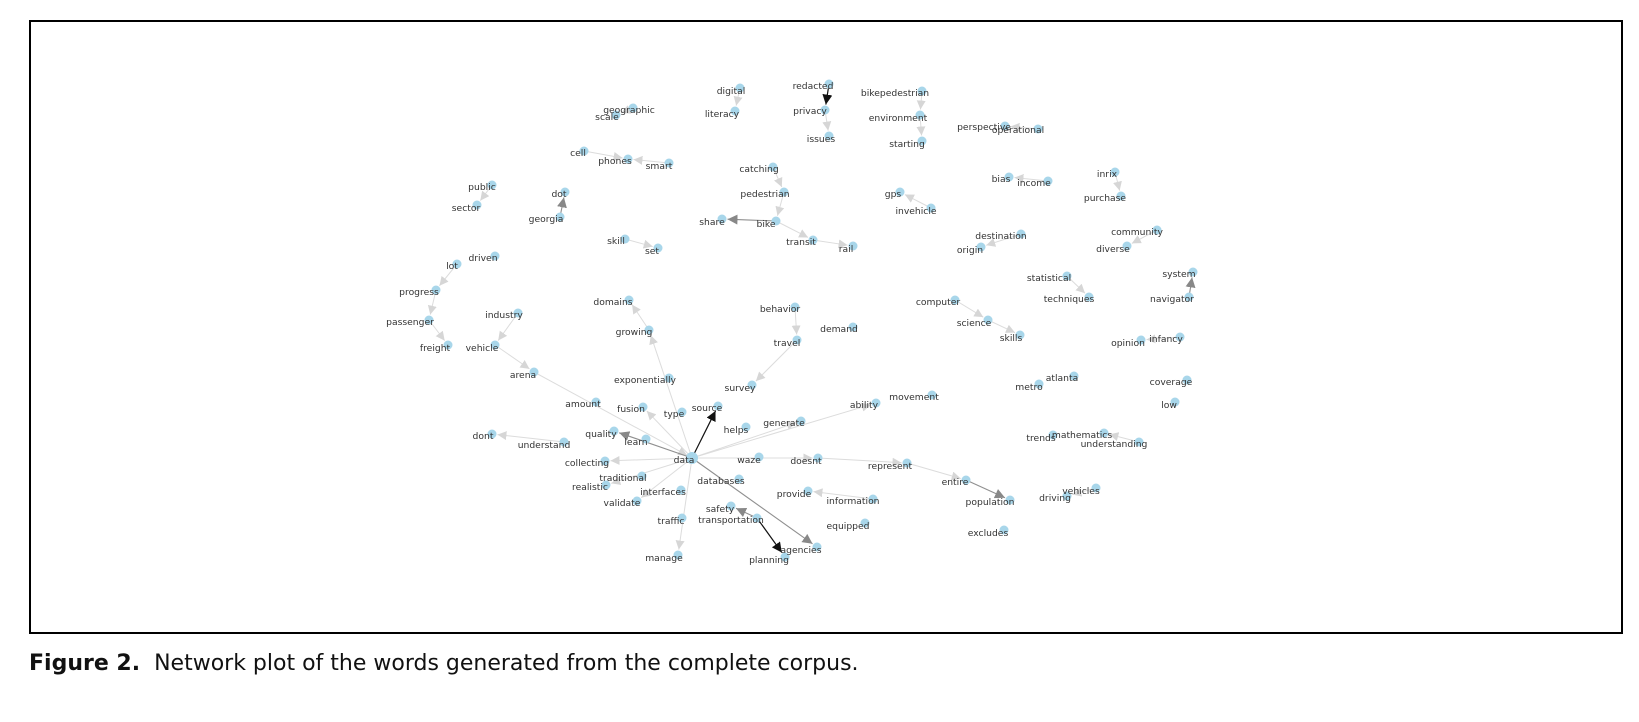 Image resolution: width=1639 pixels, height=722 pixels. Describe the element at coordinates (914, 397) in the screenshot. I see `node-label-movement: movement` at that location.